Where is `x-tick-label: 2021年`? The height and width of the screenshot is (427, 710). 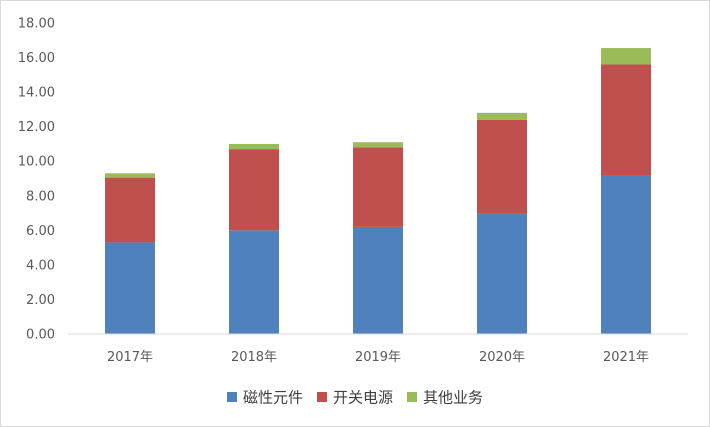 x-tick-label: 2021年 is located at coordinates (626, 357).